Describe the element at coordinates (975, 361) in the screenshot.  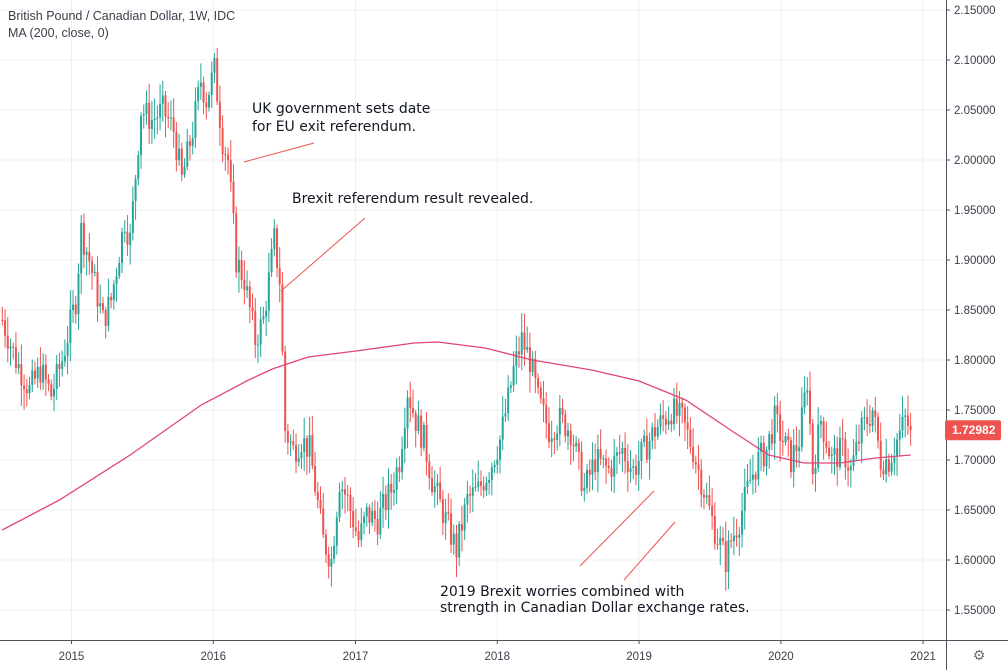
I see `y-tick-label: 1.80000` at that location.